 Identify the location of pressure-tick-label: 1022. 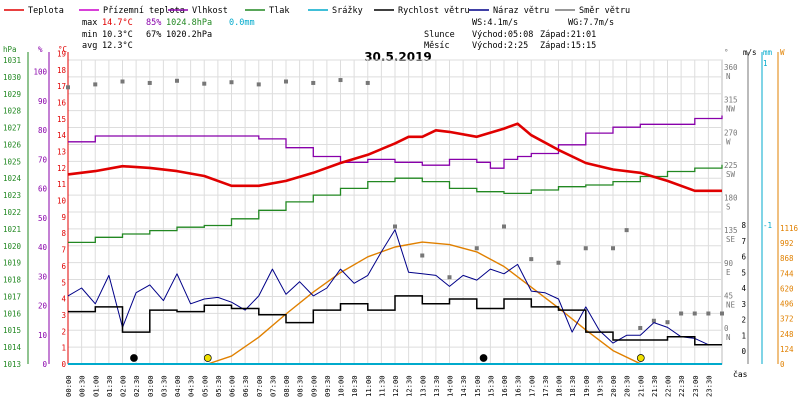
(12, 212).